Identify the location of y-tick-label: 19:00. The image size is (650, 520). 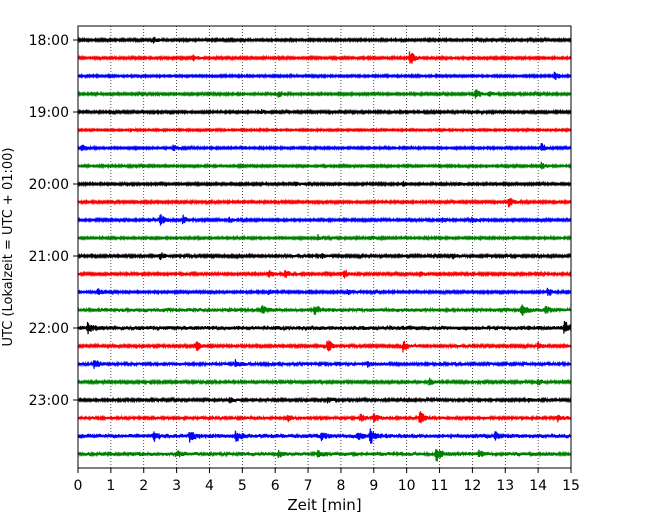
(49, 113).